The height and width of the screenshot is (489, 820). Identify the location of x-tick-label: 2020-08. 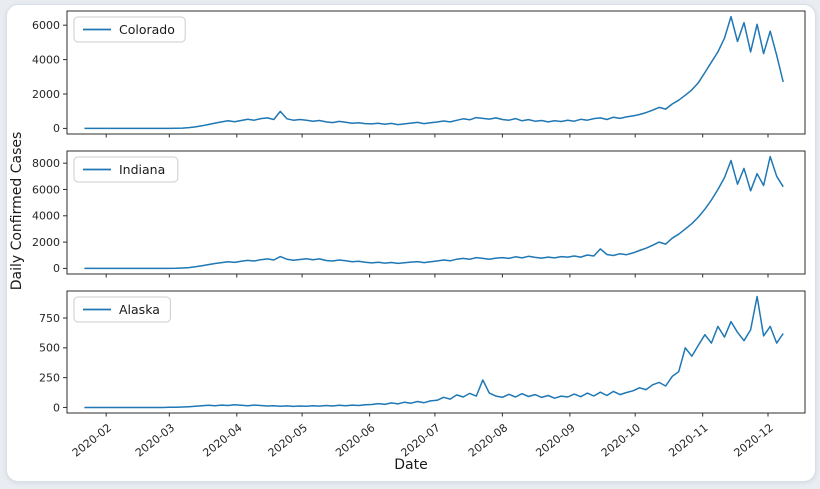
(488, 440).